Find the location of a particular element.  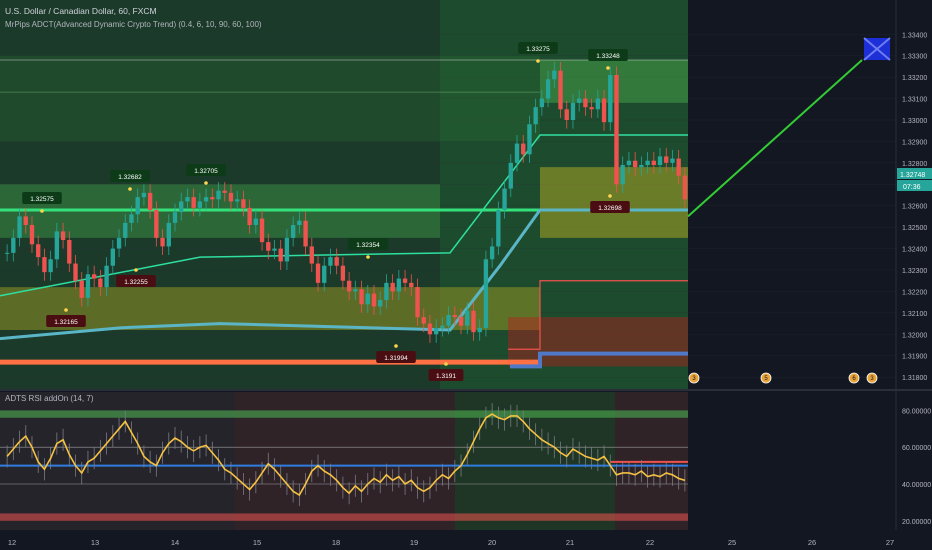

countdown-box is located at coordinates (914, 185).